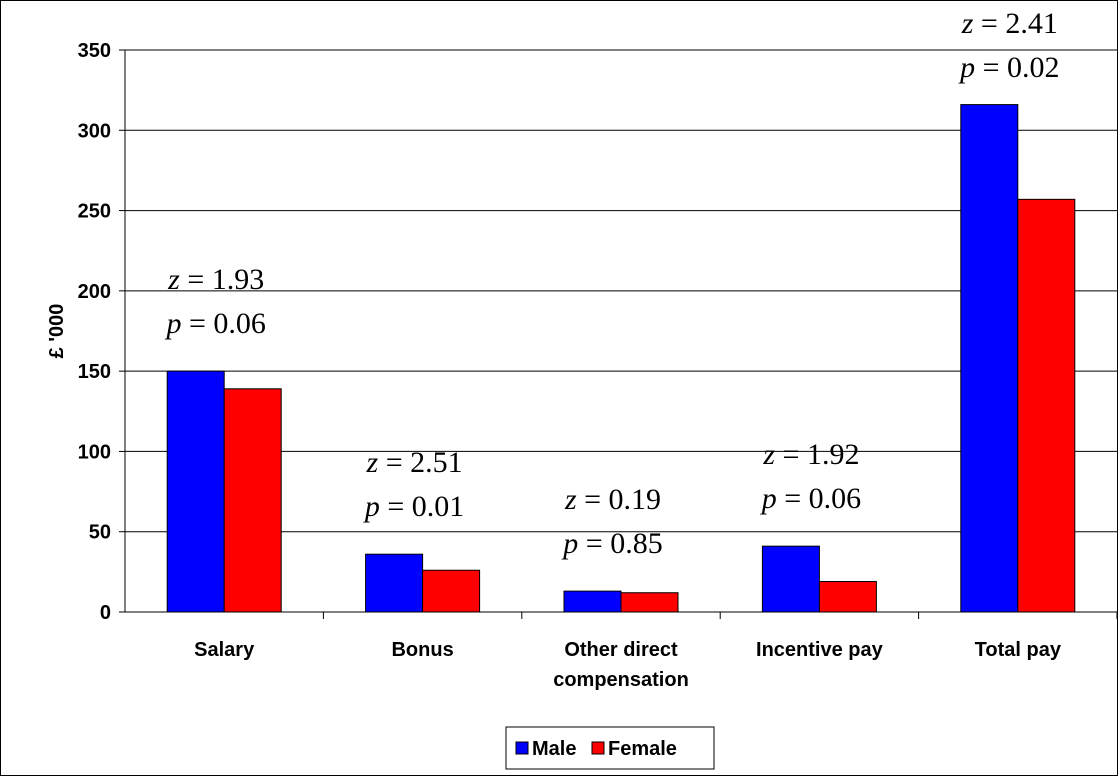  Describe the element at coordinates (94, 372) in the screenshot. I see `y-tick-label: 150` at that location.